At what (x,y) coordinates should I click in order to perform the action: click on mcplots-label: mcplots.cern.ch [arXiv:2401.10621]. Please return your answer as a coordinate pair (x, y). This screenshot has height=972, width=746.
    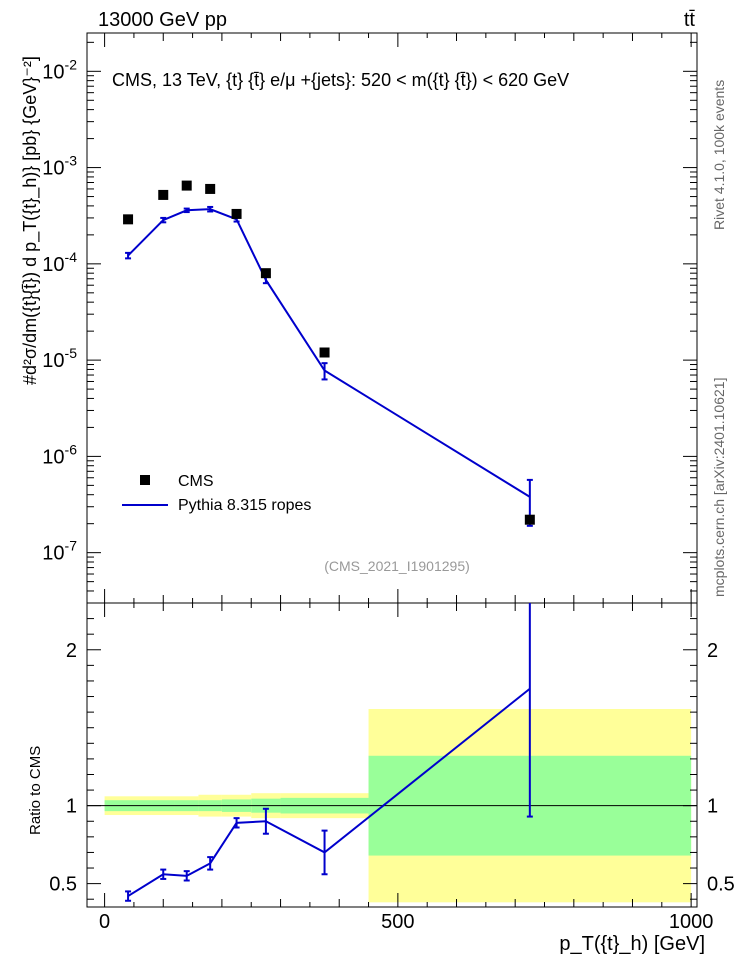
    Looking at the image, I should click on (719, 487).